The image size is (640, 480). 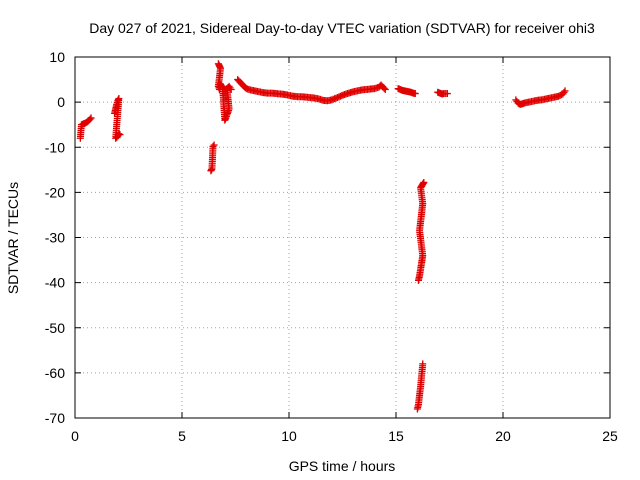 What do you see at coordinates (182, 436) in the screenshot?
I see `x-tick-label: 5` at bounding box center [182, 436].